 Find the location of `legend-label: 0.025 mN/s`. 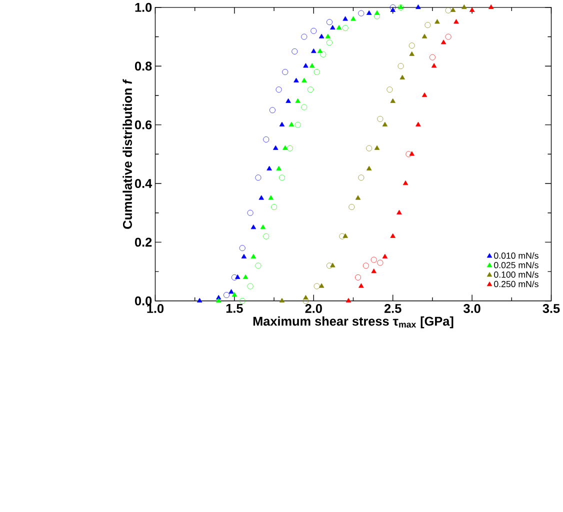

legend-label: 0.025 mN/s is located at coordinates (516, 265).